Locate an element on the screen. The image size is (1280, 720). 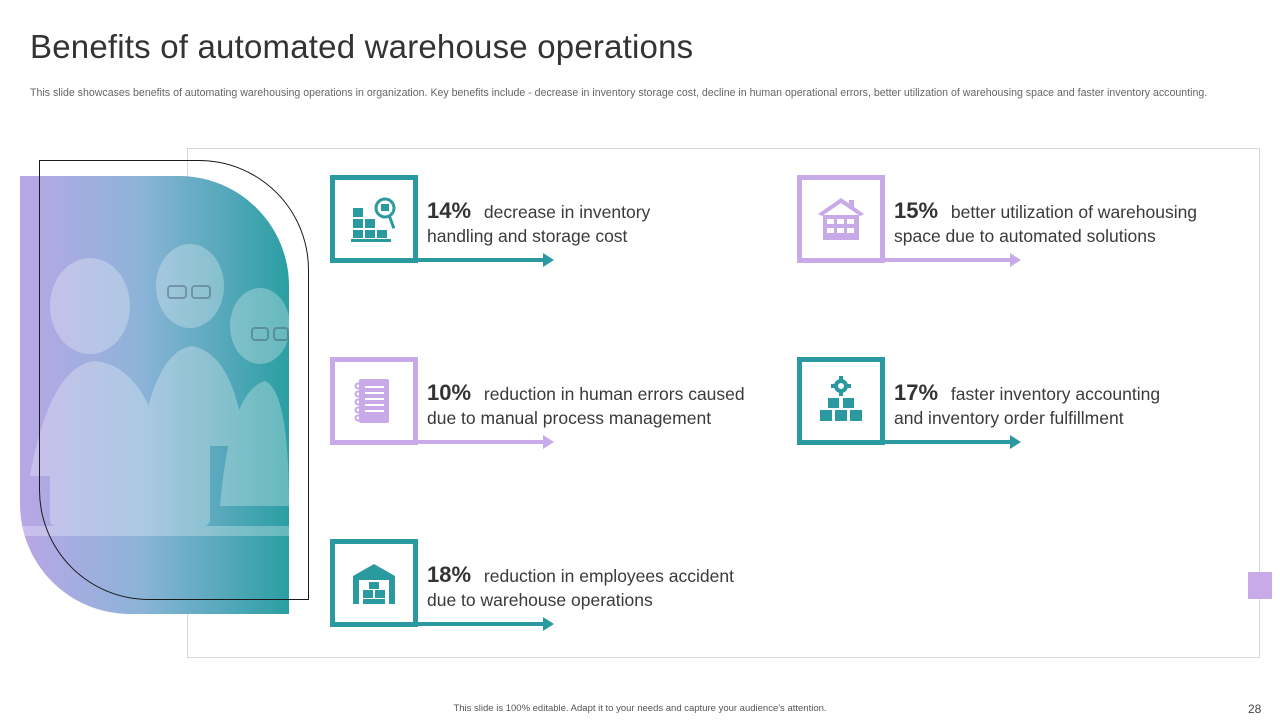
benefit-text-line2: due to warehouse operations is located at coordinates (540, 600).